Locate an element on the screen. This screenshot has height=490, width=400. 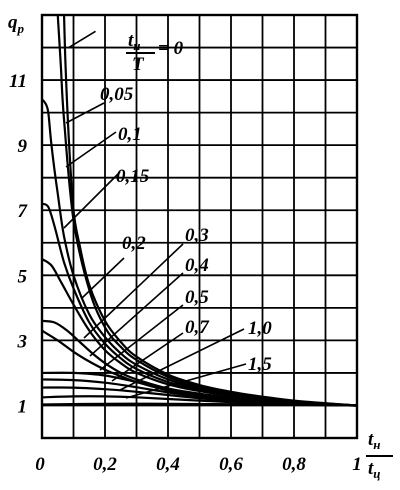
curve-label: 0,1 is located at coordinates (130, 134).